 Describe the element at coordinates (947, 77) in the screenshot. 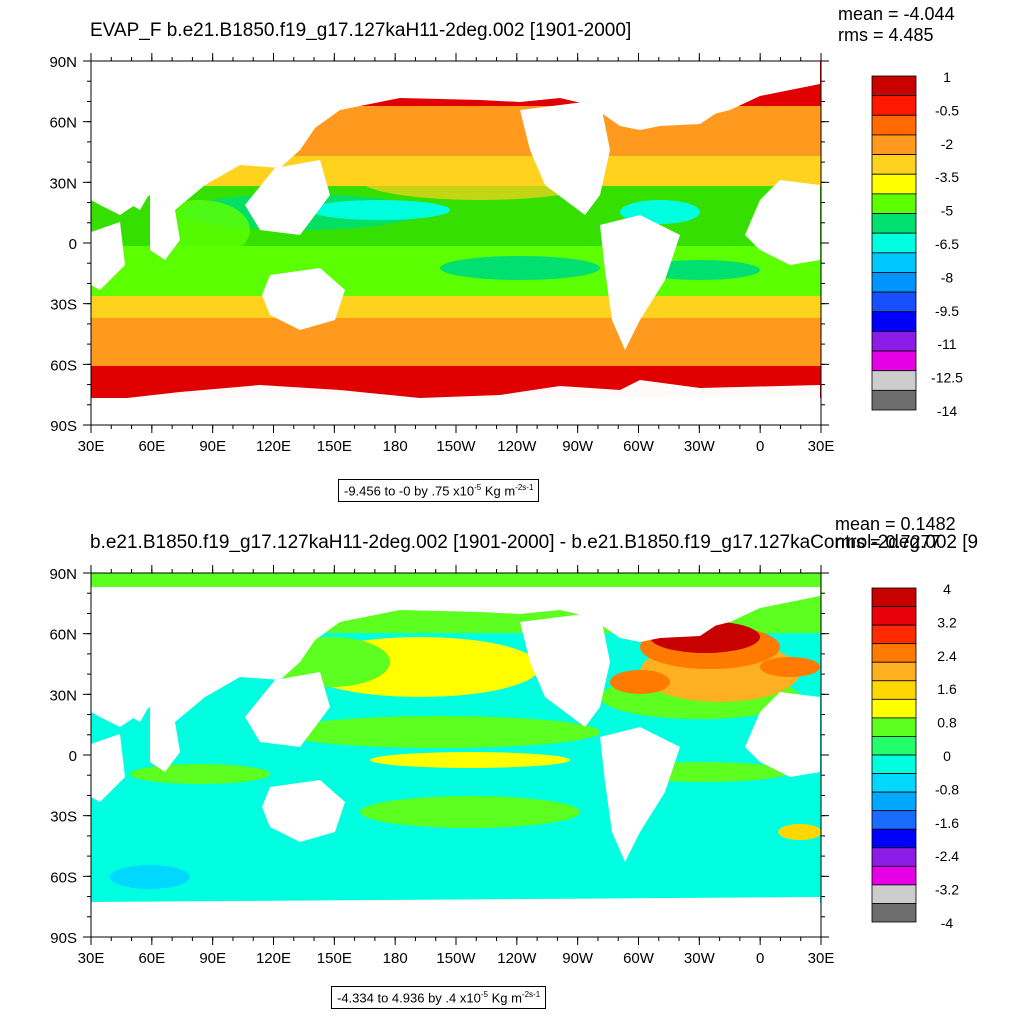

I see `colorbar-label: 1` at that location.